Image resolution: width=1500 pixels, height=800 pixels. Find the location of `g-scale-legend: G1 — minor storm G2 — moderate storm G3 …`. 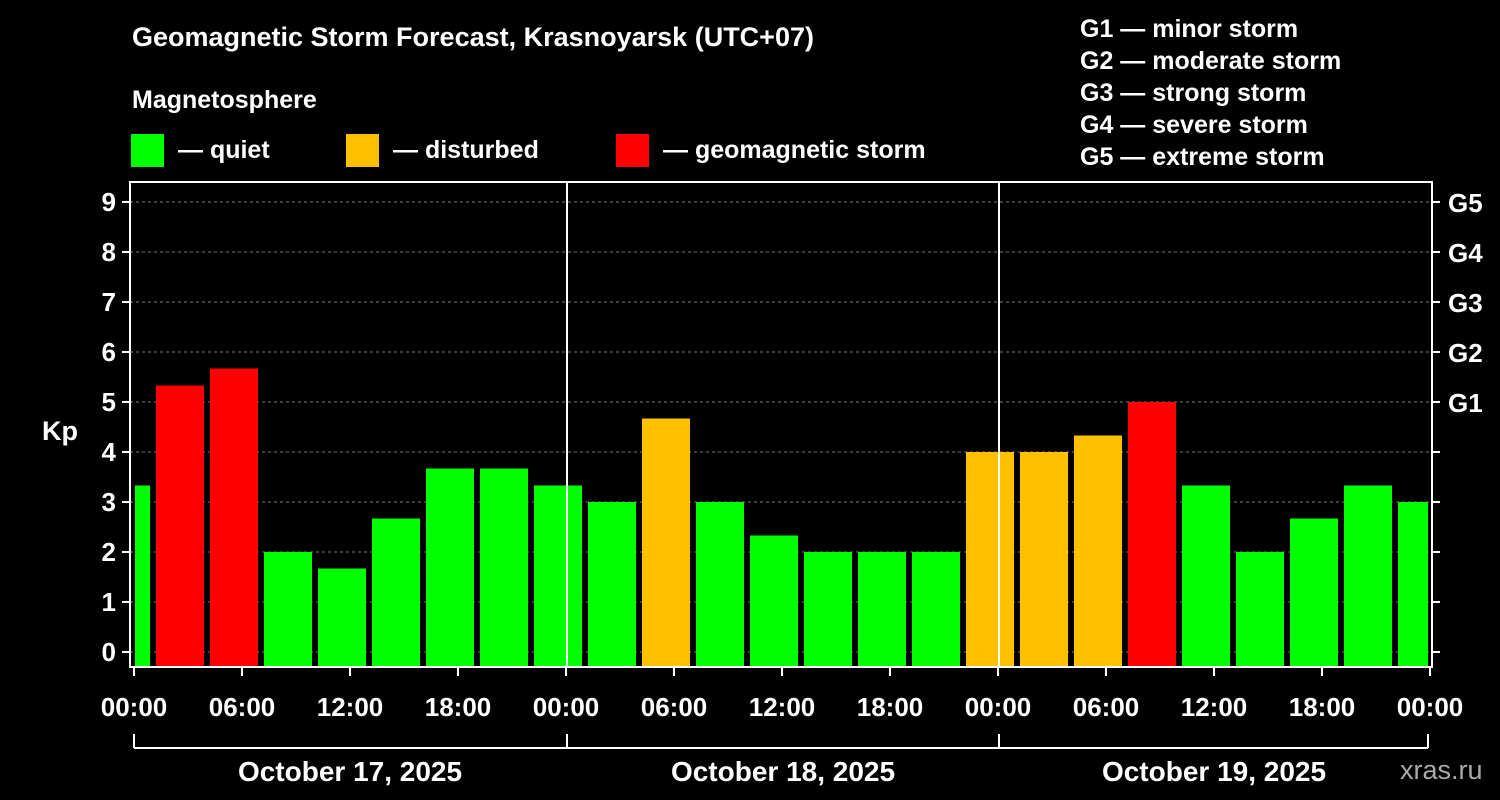

g-scale-legend: G1 — minor storm G2 — moderate storm G3 … is located at coordinates (1210, 93).